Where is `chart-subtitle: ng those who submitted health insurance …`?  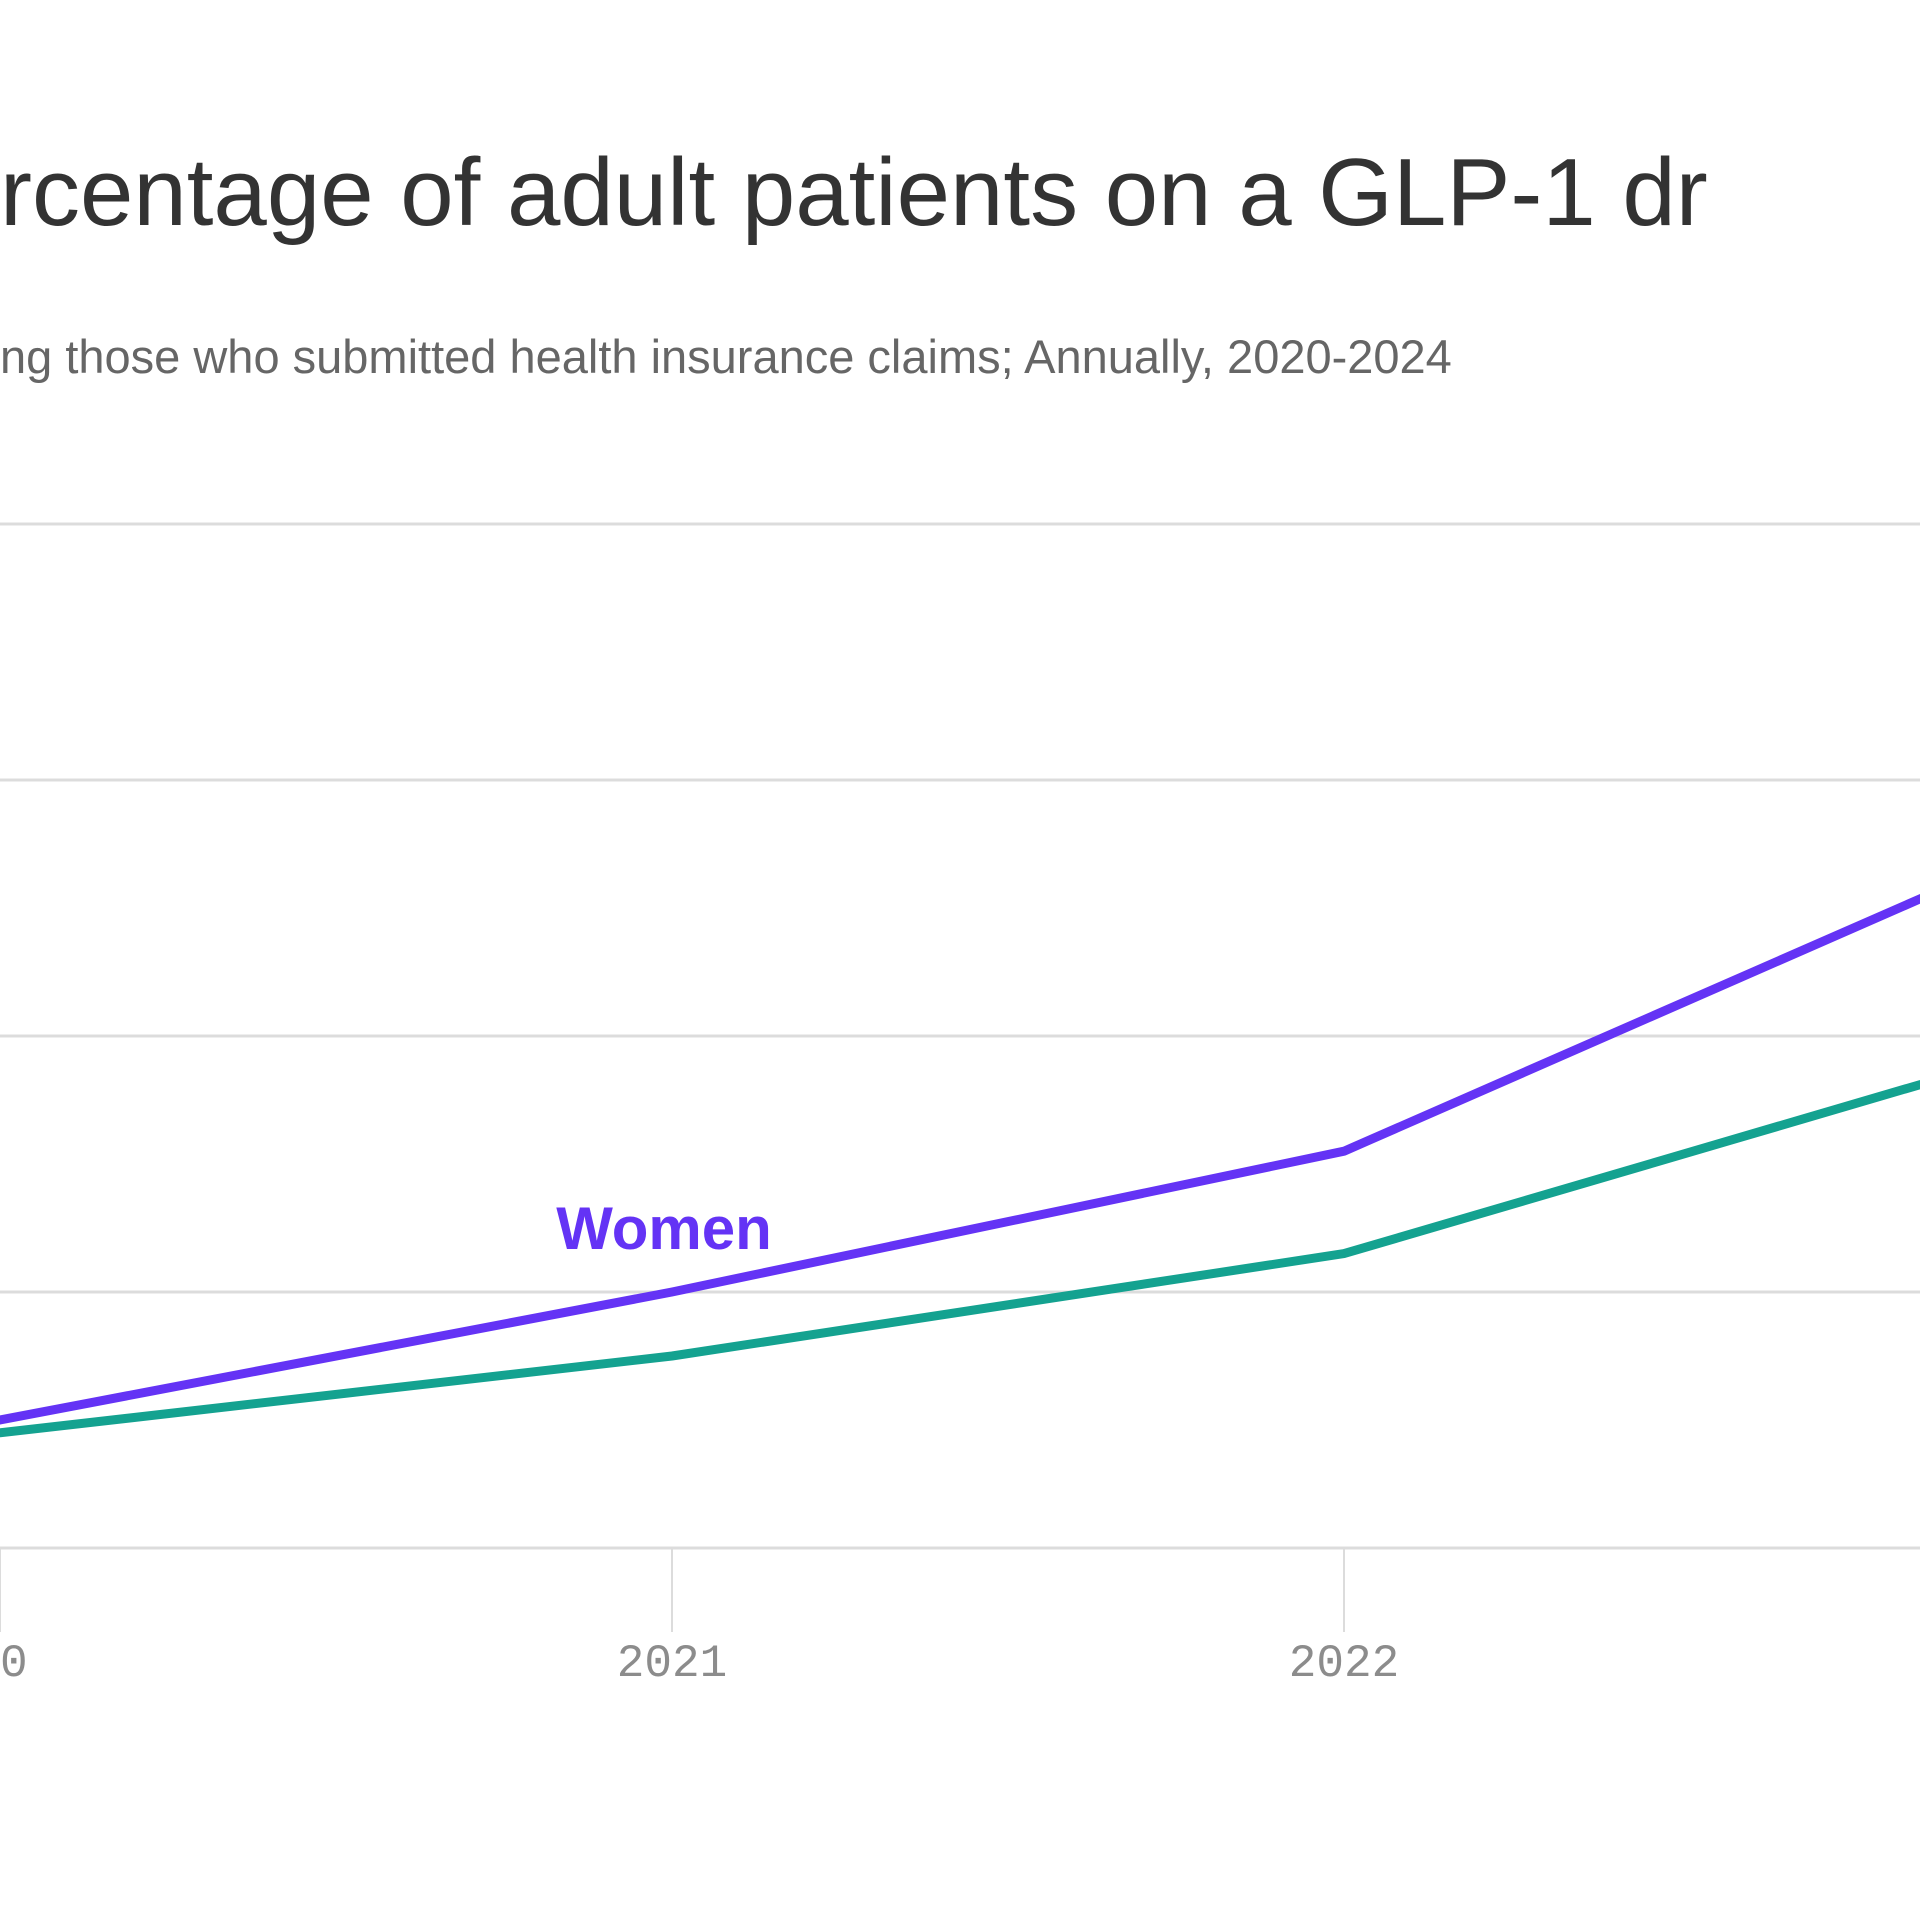 chart-subtitle: ng those who submitted health insurance … is located at coordinates (726, 356).